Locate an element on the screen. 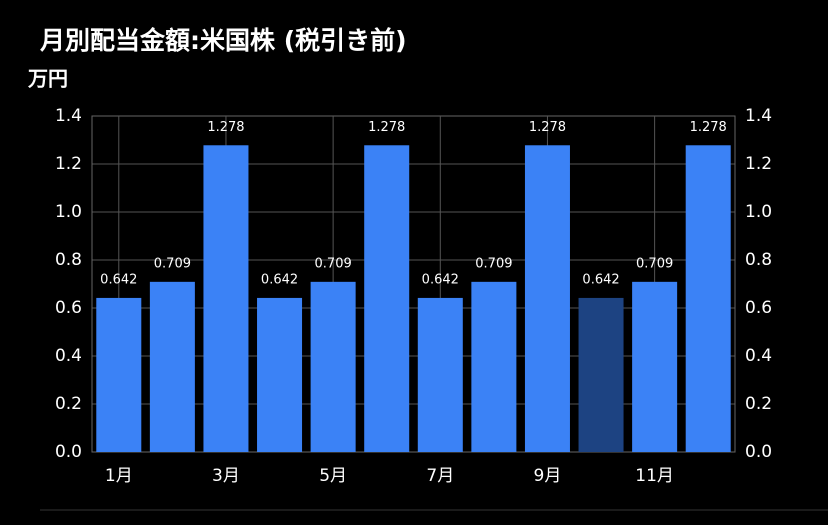 This screenshot has width=828, height=525. x-tick-label: 1月 is located at coordinates (119, 476).